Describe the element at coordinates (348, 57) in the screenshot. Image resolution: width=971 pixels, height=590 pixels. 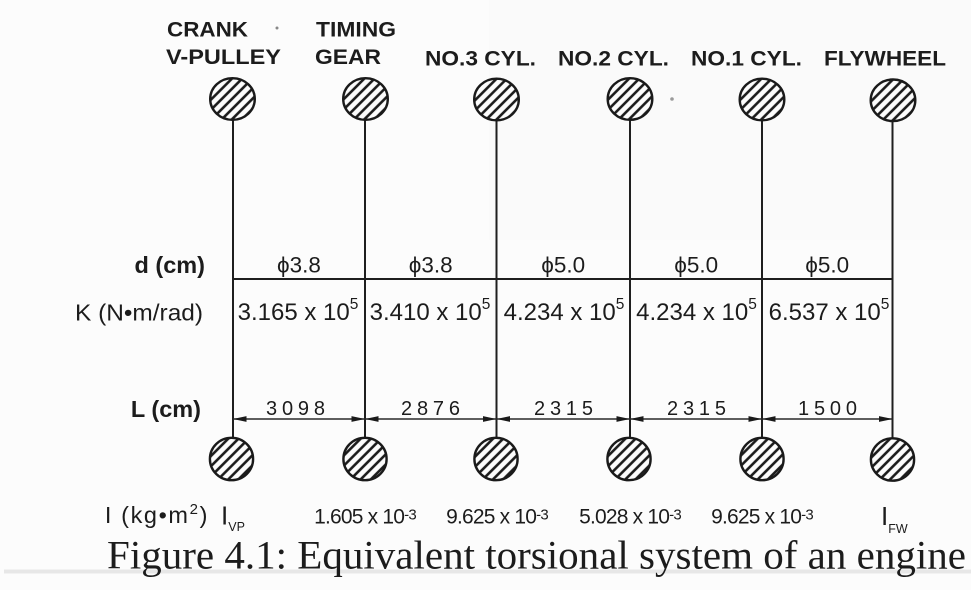
I see `svg-text: GEAR` at that location.